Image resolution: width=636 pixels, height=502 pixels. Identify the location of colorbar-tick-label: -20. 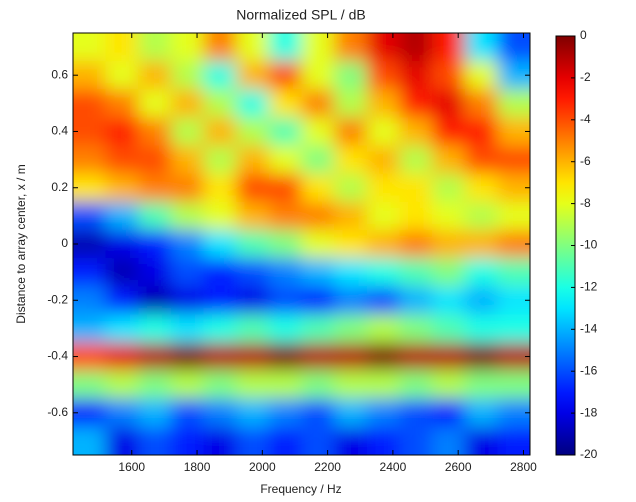
(589, 454).